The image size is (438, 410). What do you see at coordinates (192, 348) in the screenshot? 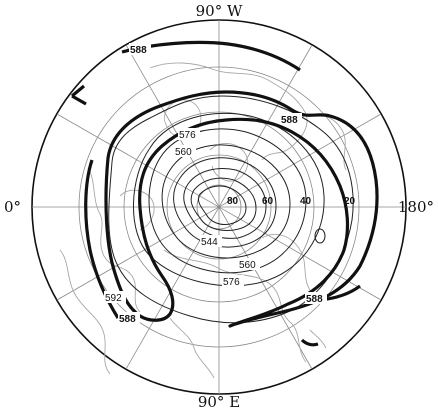
I see `coastline-india` at bounding box center [192, 348].